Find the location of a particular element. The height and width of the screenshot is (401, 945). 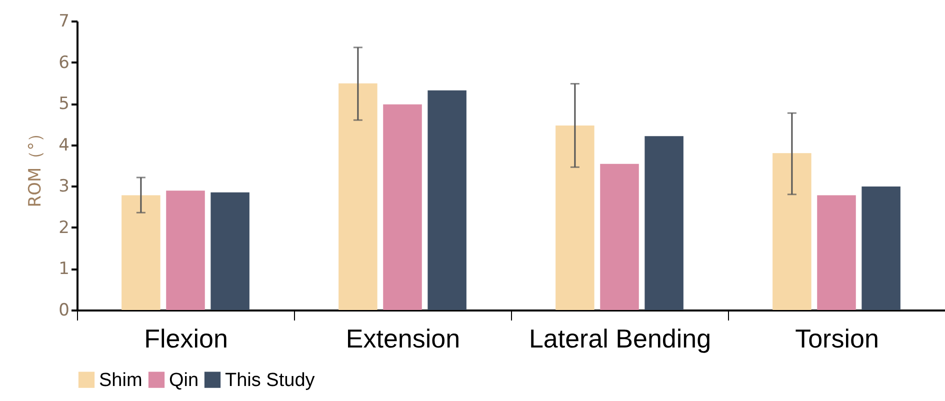

x-tick-label: Lateral Bending is located at coordinates (620, 339).